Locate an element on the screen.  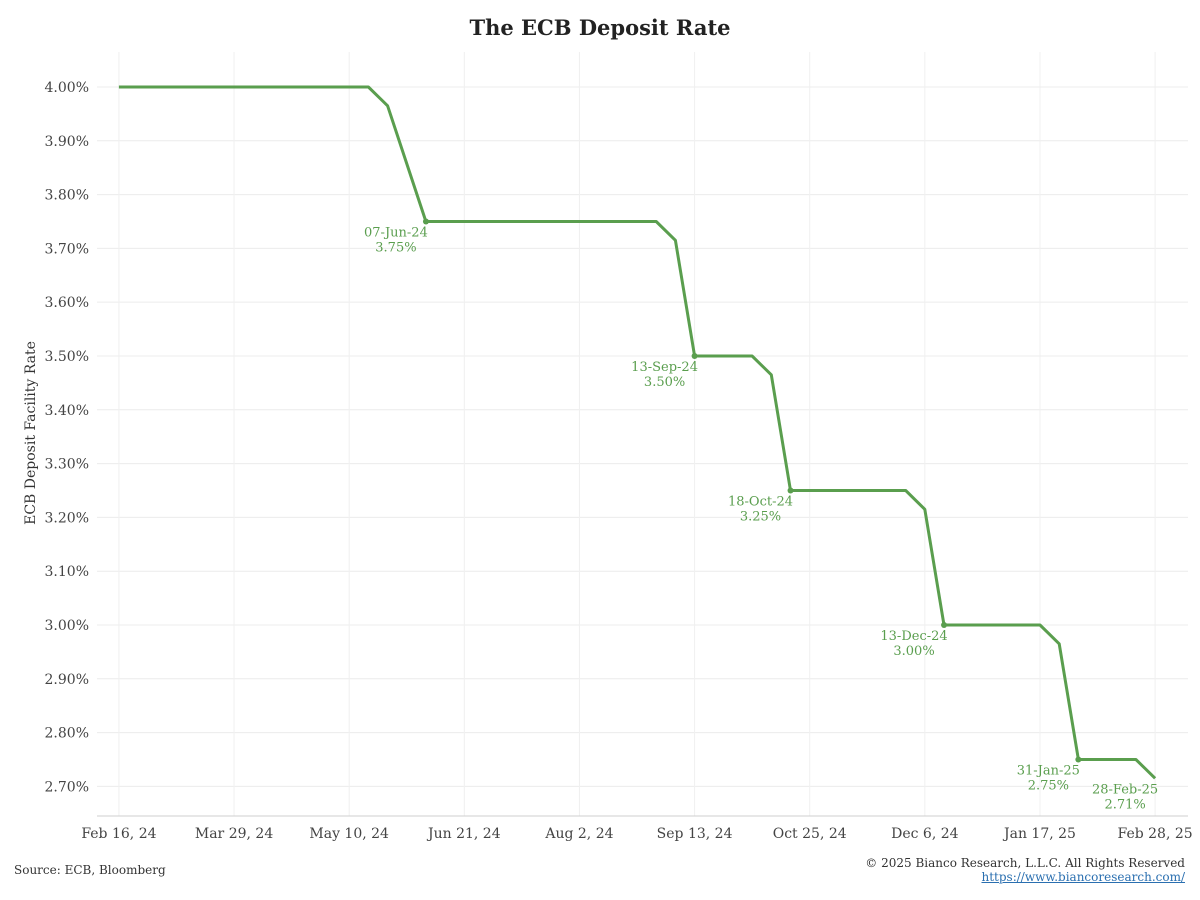
annotation-date-label: 28-Feb-25 is located at coordinates (1125, 789).